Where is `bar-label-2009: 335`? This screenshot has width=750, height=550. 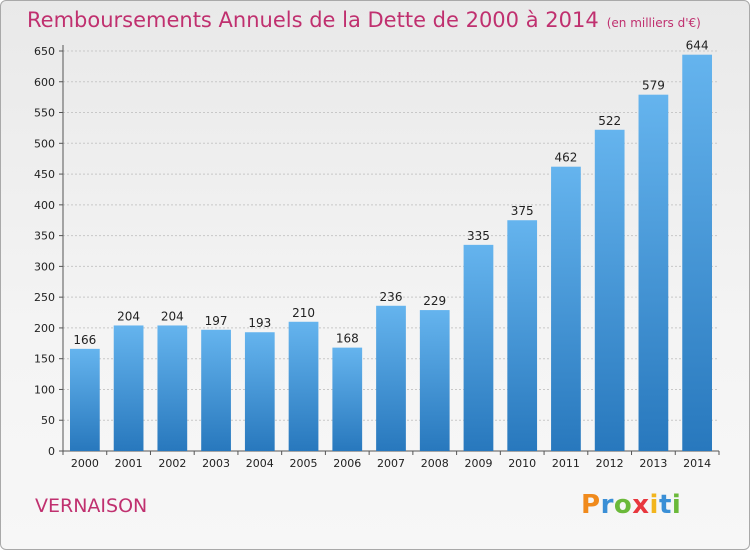
bar-label-2009: 335 is located at coordinates (478, 236).